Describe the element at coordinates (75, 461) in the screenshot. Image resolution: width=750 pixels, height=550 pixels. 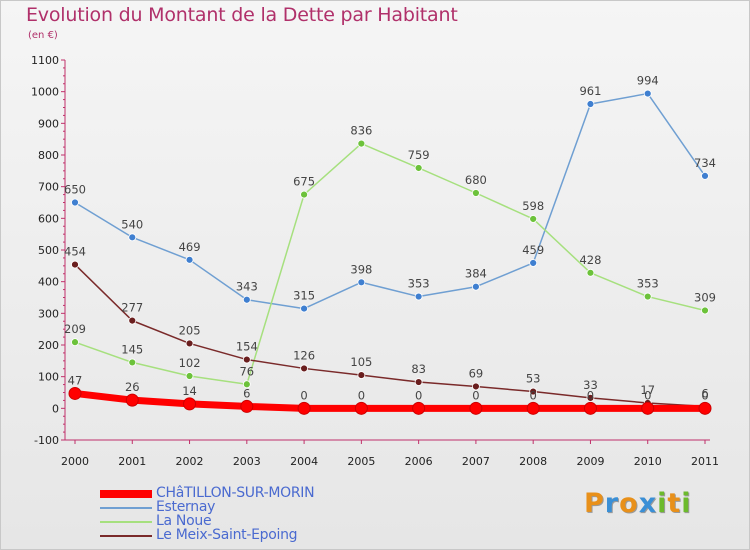
I see `x-tick-label: 2000` at that location.